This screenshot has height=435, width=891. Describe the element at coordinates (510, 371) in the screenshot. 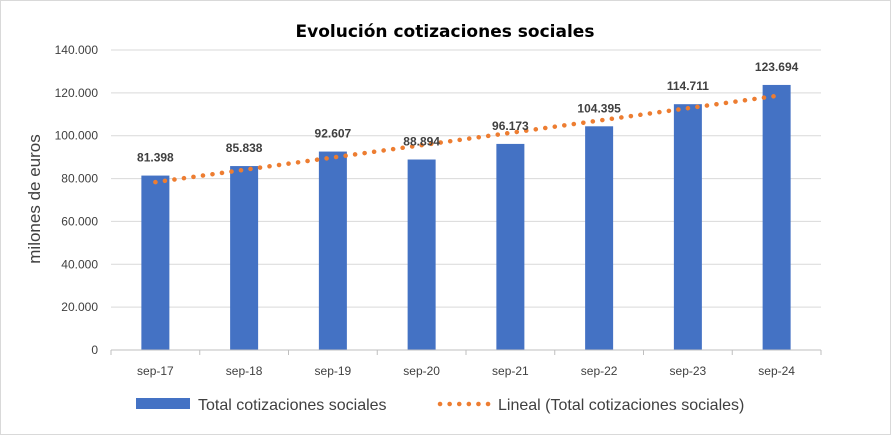

I see `x-tick-label: sep-21` at that location.